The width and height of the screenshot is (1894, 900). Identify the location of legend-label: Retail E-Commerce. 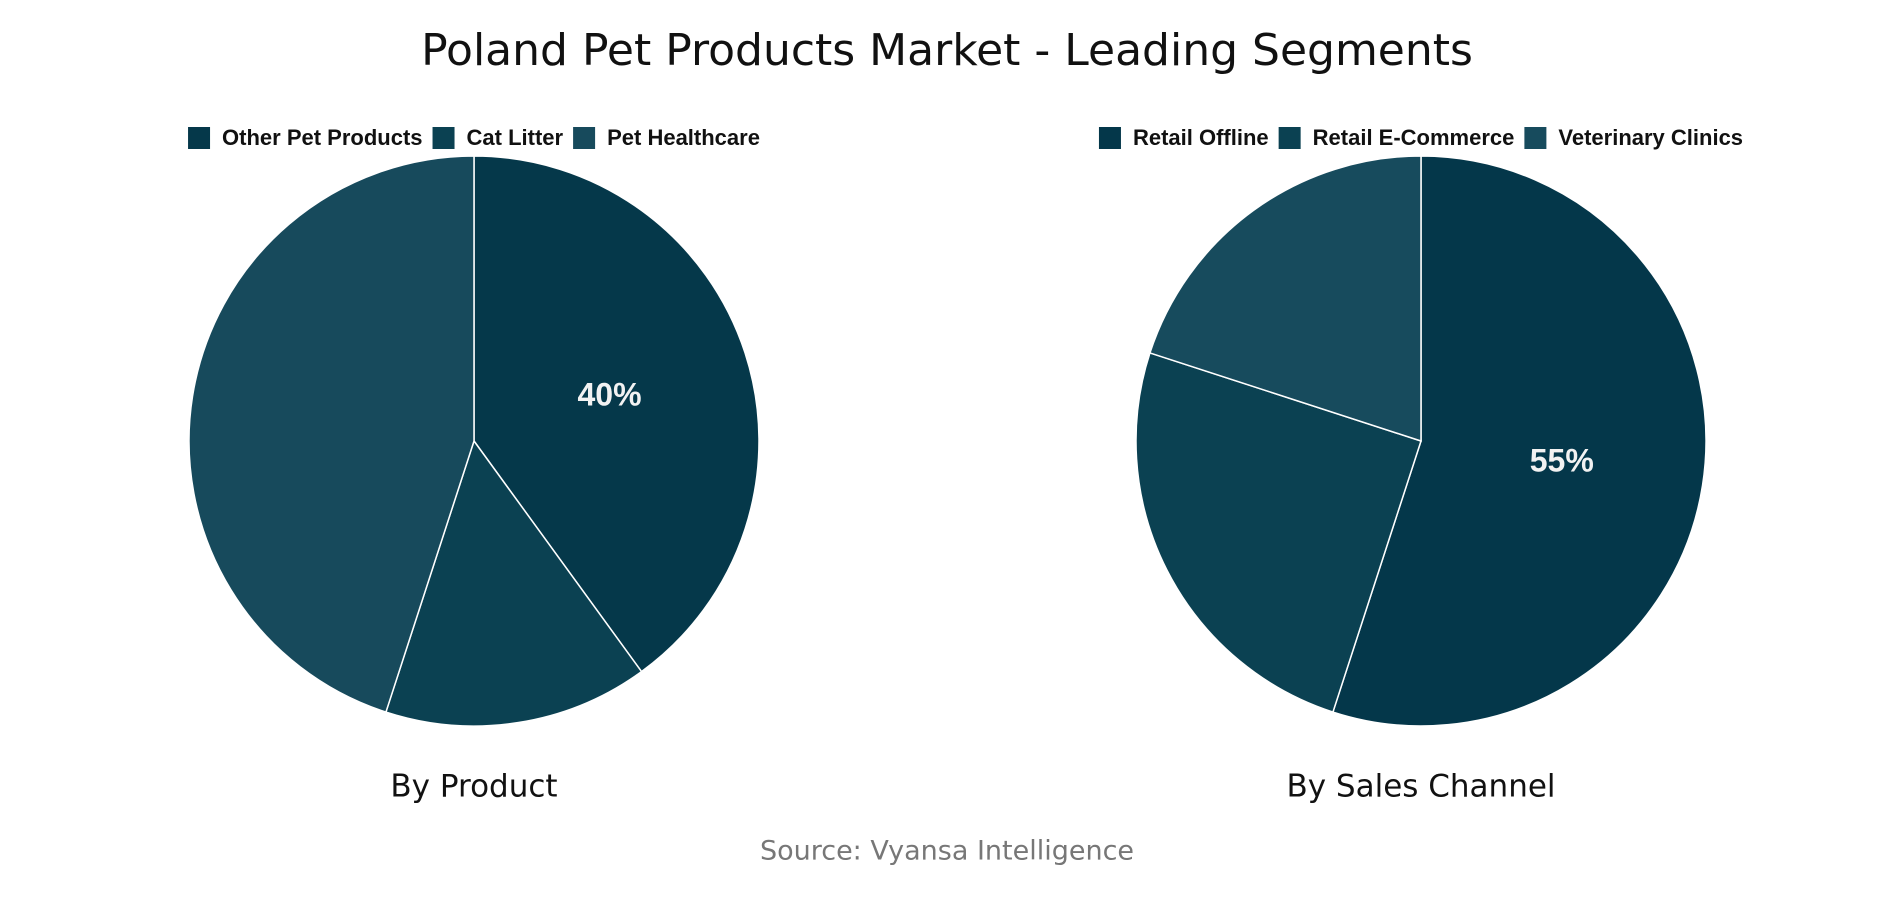
(1414, 137).